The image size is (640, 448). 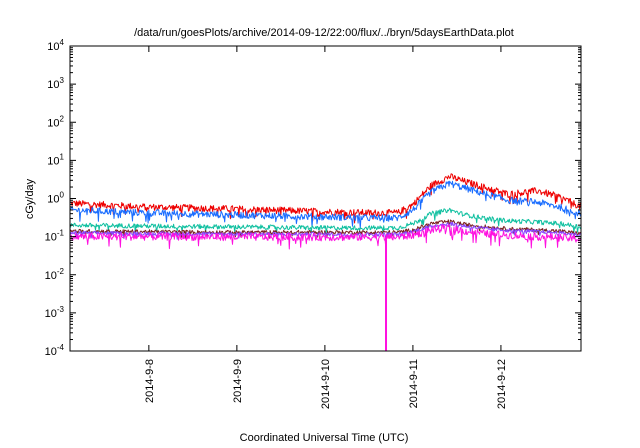 What do you see at coordinates (314, 121) in the screenshot?
I see `y-tick: 102` at bounding box center [314, 121].